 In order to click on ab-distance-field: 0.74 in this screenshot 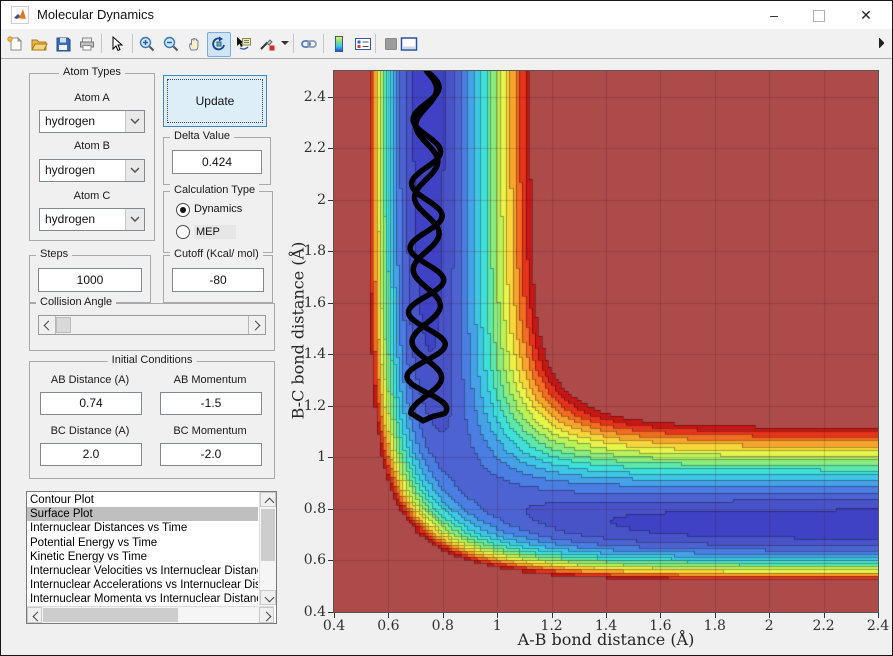, I will do `click(91, 403)`.